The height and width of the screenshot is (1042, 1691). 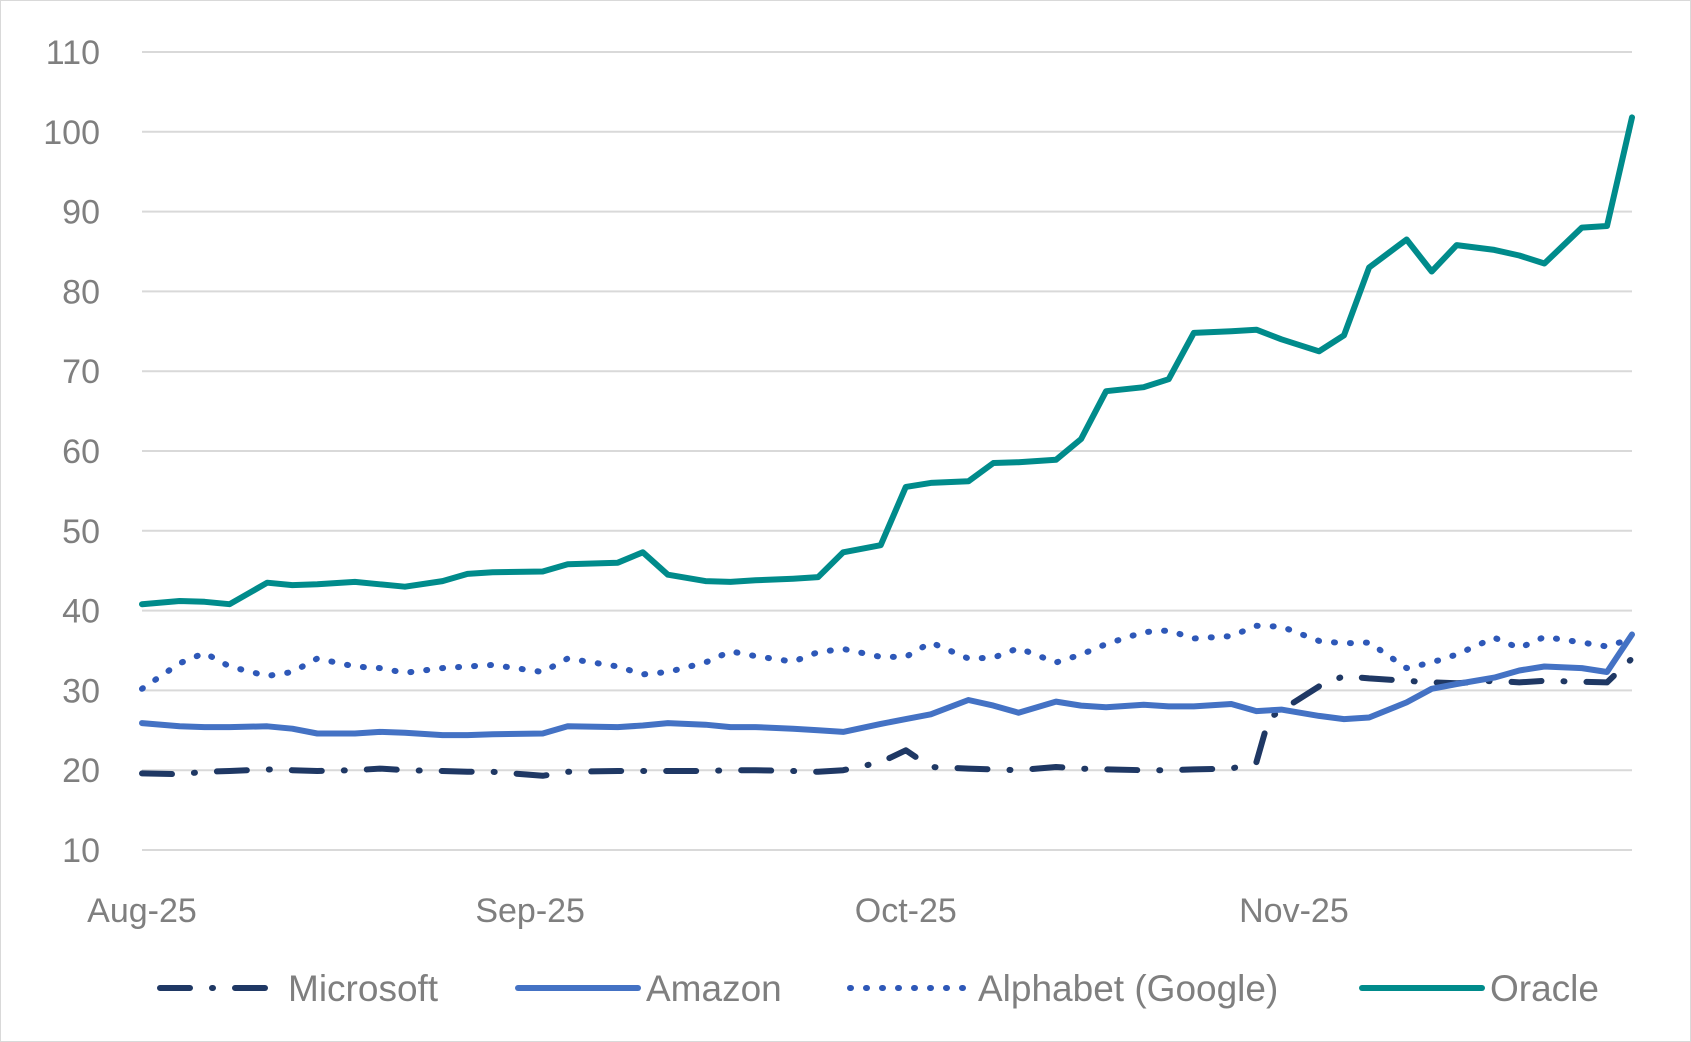 What do you see at coordinates (878, 988) in the screenshot?
I see `legend: Microsoft Amazon Alphabet (Google) Oracle` at bounding box center [878, 988].